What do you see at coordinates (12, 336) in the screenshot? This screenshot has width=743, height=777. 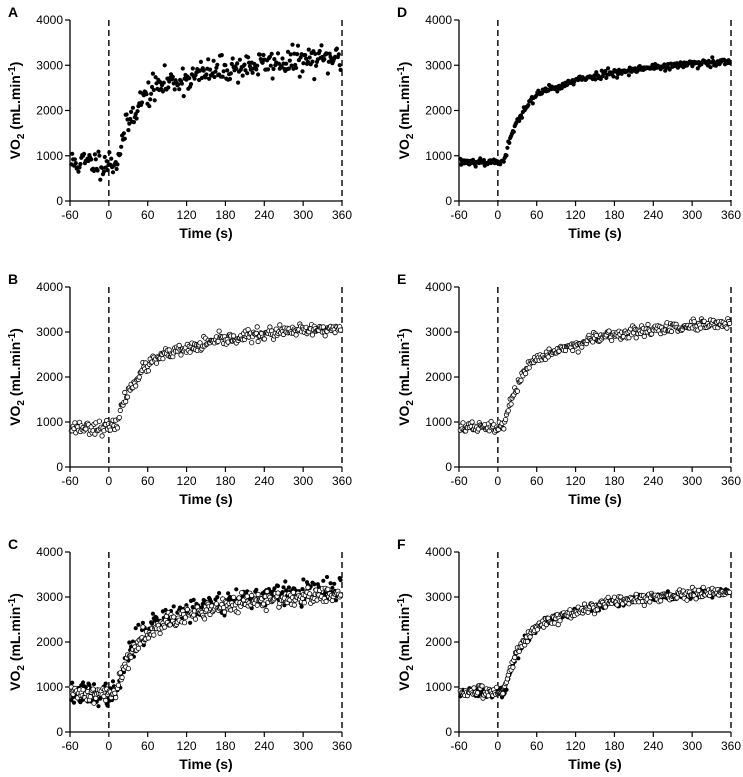 I see `y-axis-title-part: -1` at bounding box center [12, 336].